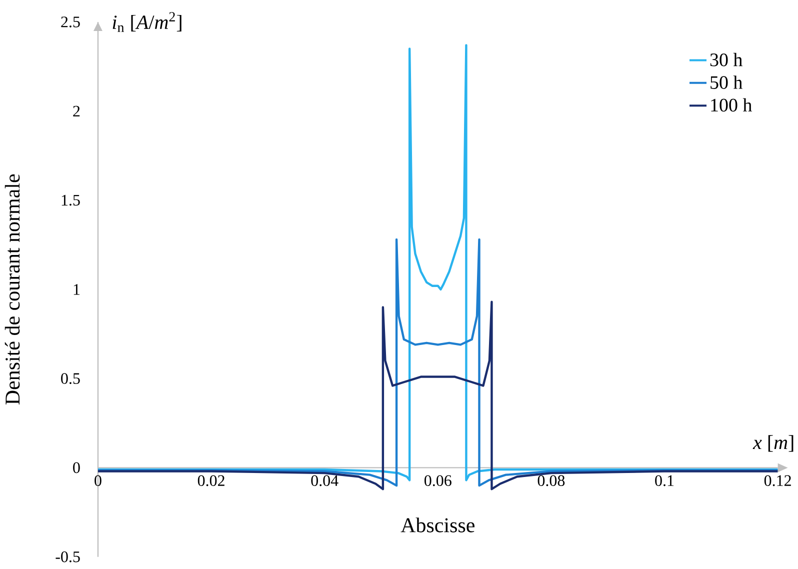  Describe the element at coordinates (68, 556) in the screenshot. I see `y-tick-label: -0.5` at that location.